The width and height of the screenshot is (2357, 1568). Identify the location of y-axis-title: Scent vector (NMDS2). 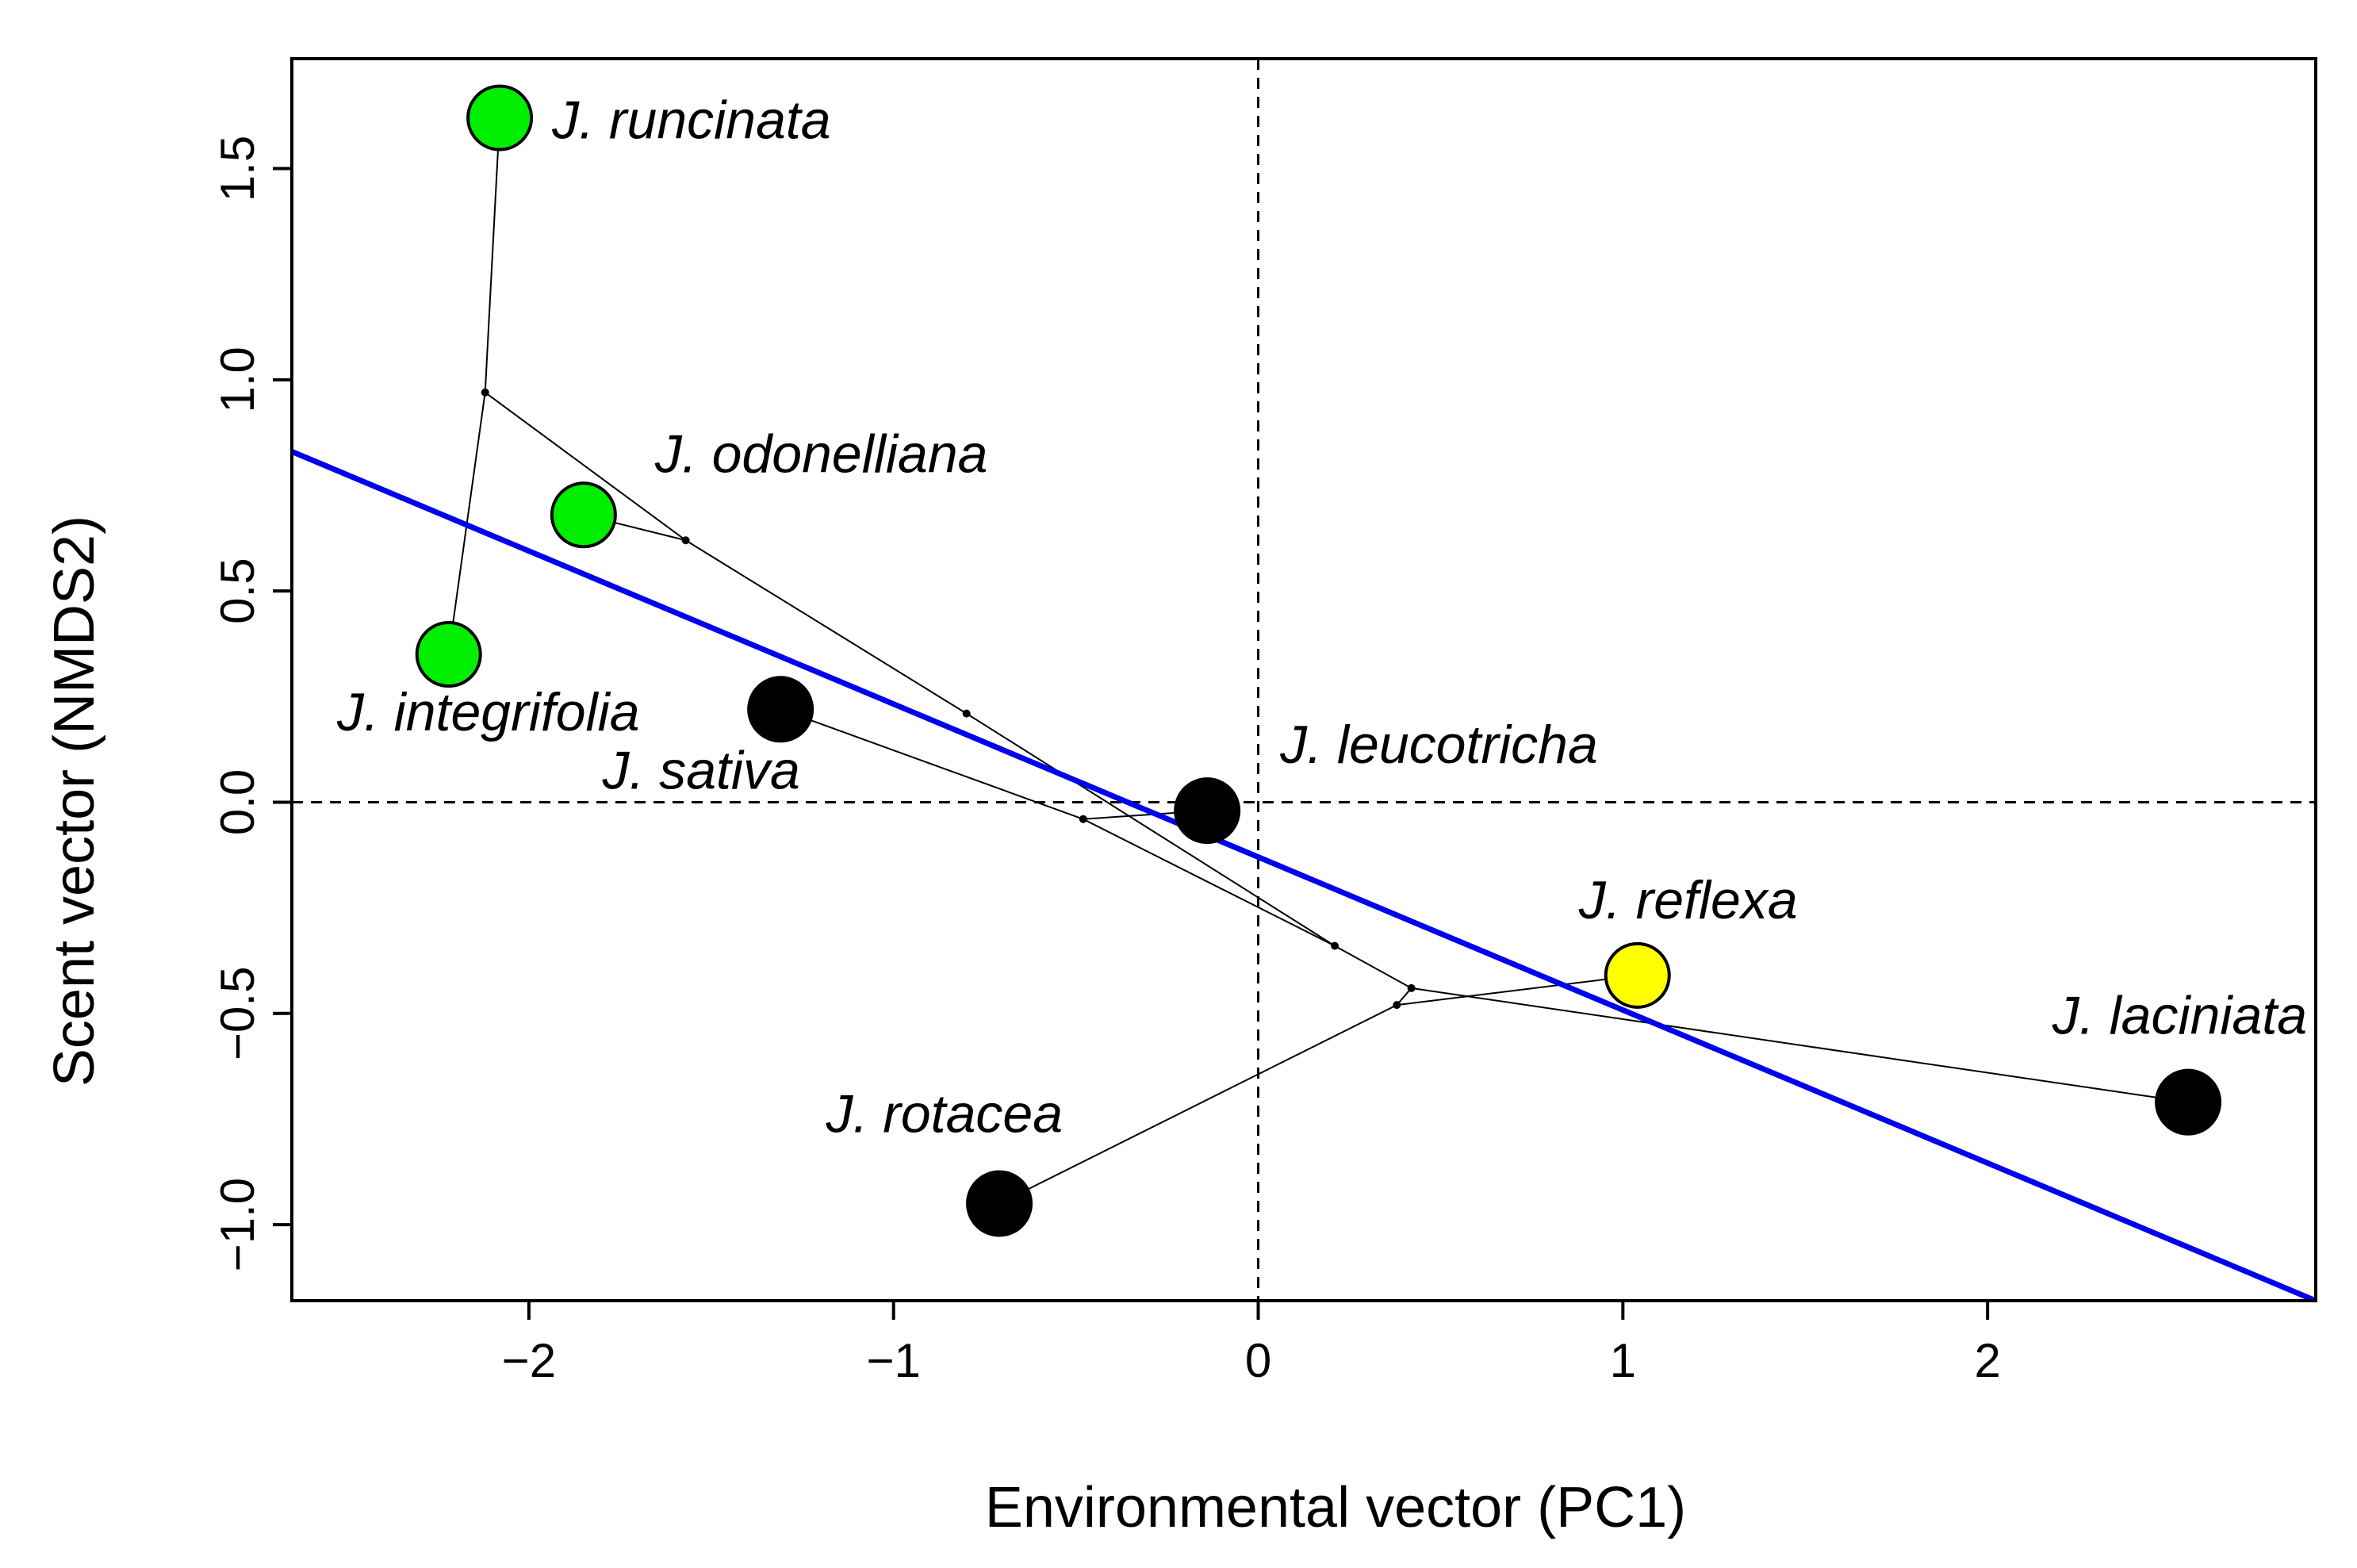
(74, 801).